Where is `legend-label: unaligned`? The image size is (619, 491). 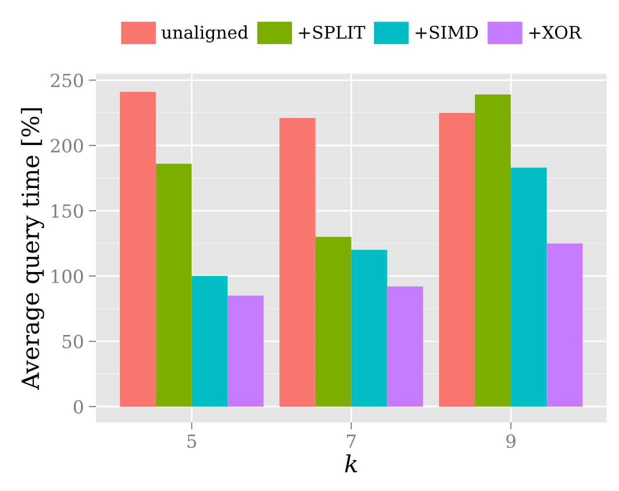
legend-label: unaligned is located at coordinates (205, 33).